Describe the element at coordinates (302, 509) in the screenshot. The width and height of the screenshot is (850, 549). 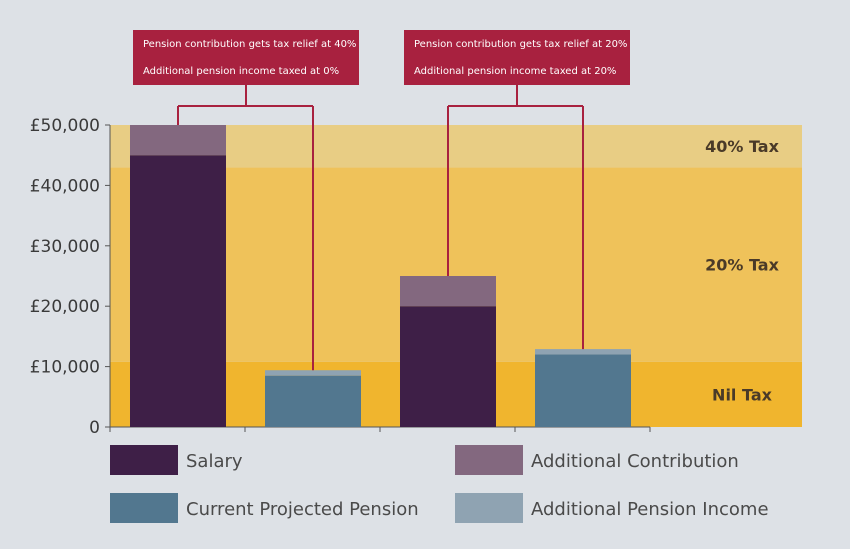
I see `legend-label-2: Current Projected Pension` at that location.